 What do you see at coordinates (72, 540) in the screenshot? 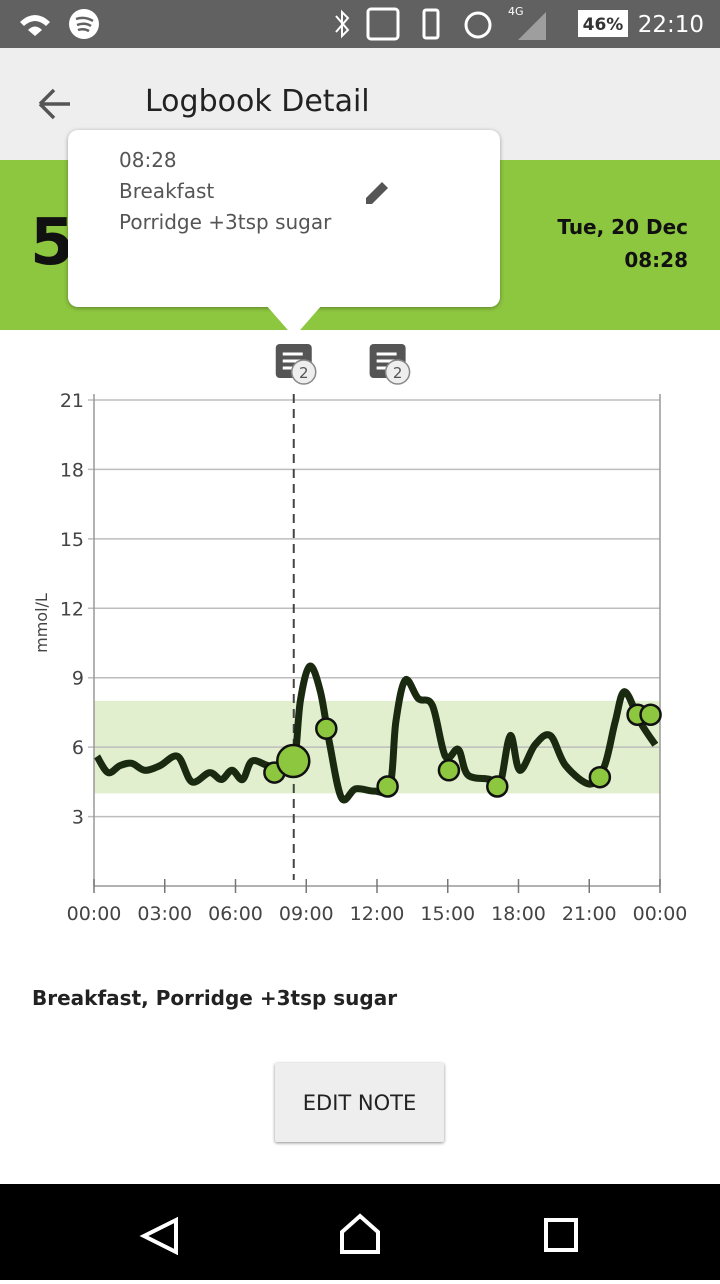
I see `y-tick-label: 15` at bounding box center [72, 540].